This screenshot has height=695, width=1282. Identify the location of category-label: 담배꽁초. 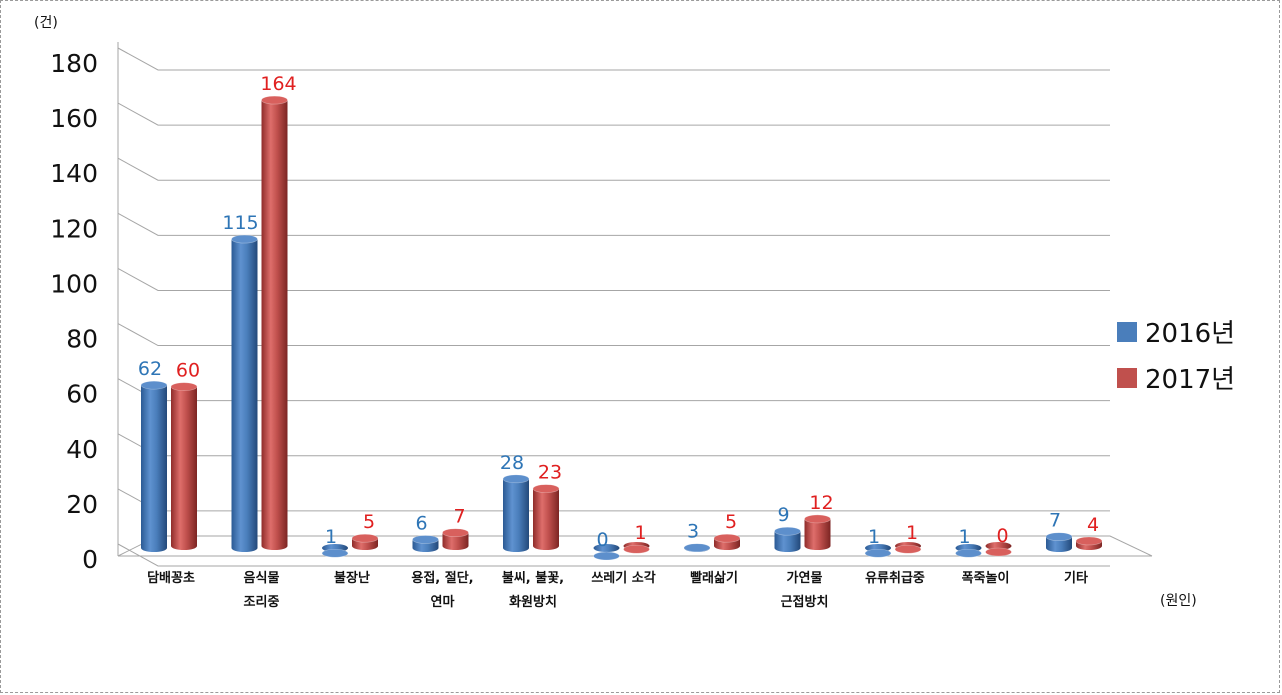
(171, 578).